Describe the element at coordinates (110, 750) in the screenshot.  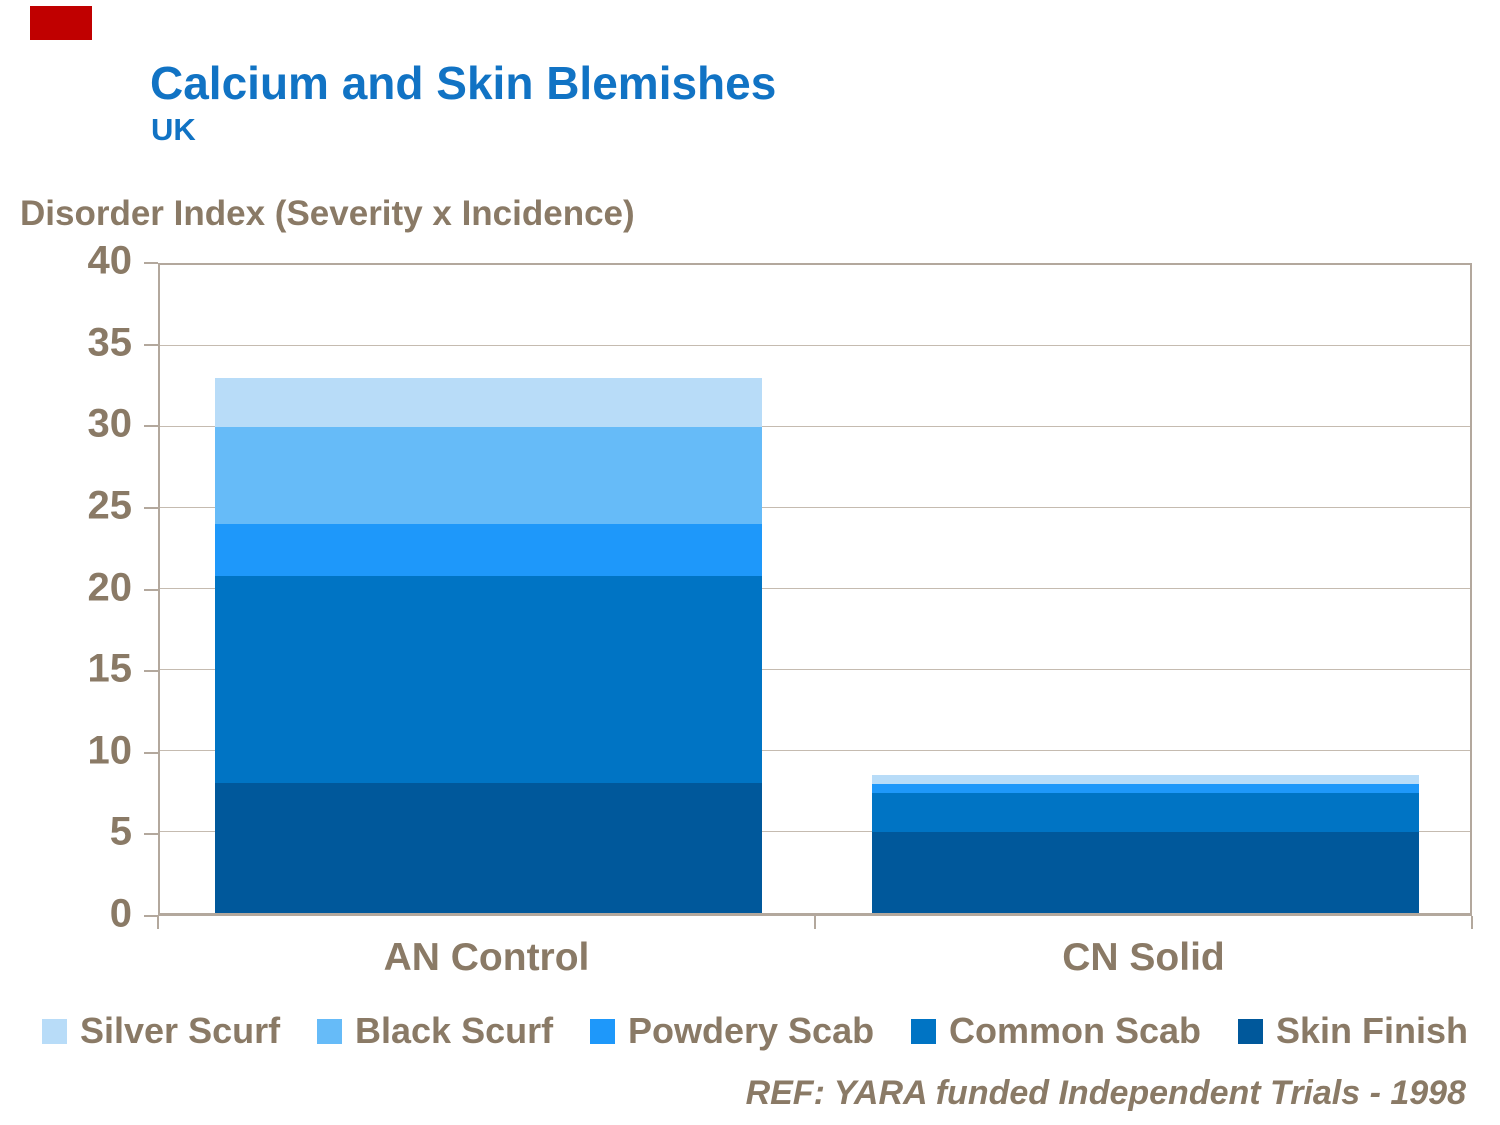
I see `y-tick-label-10: 10` at that location.